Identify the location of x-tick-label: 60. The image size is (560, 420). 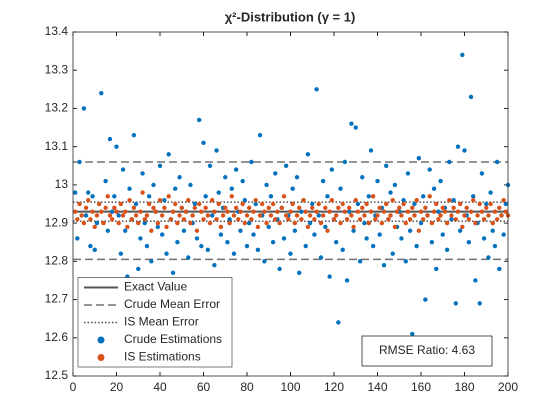
(204, 387).